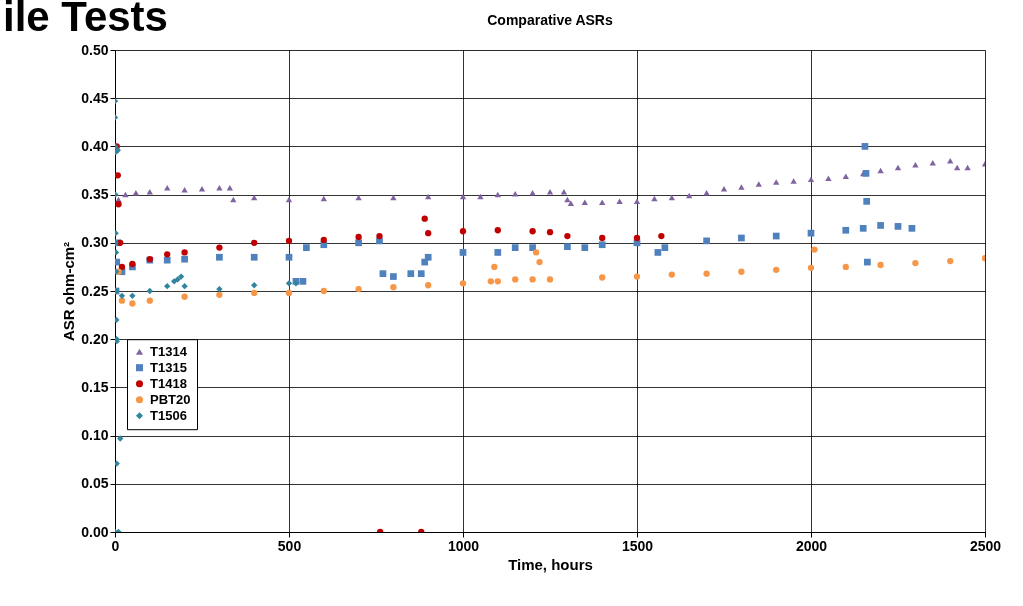 The image size is (1023, 606). What do you see at coordinates (95, 49) in the screenshot?
I see `y-tick-label: 0.50` at bounding box center [95, 49].